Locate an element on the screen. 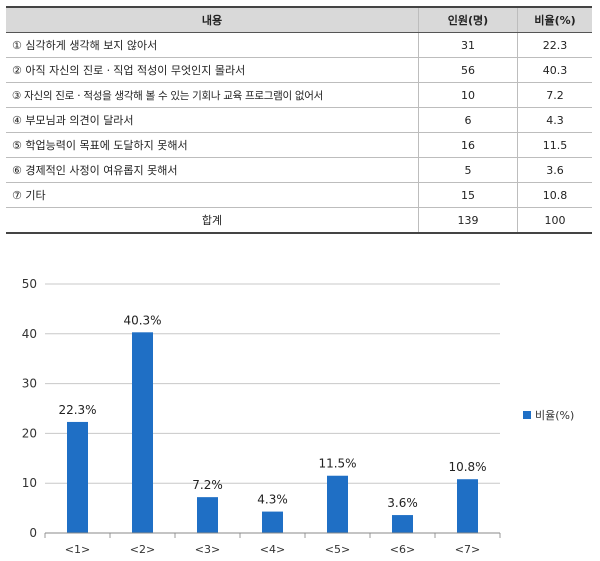  table-total-row: 합계 139 100 is located at coordinates (299, 220).